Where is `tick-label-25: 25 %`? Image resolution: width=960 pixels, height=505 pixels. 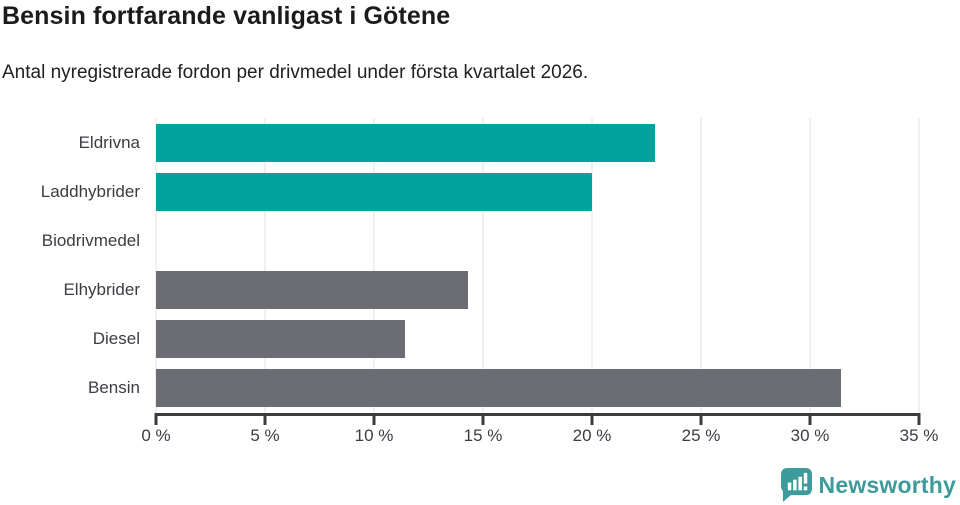 tick-label-25: 25 % is located at coordinates (701, 435).